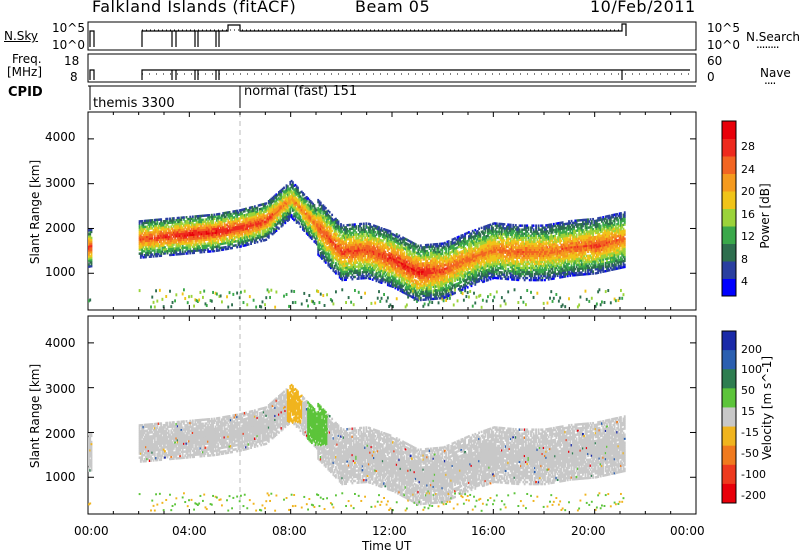  I want to click on cpid-mode-1: normal (fast) 151, so click(301, 91).